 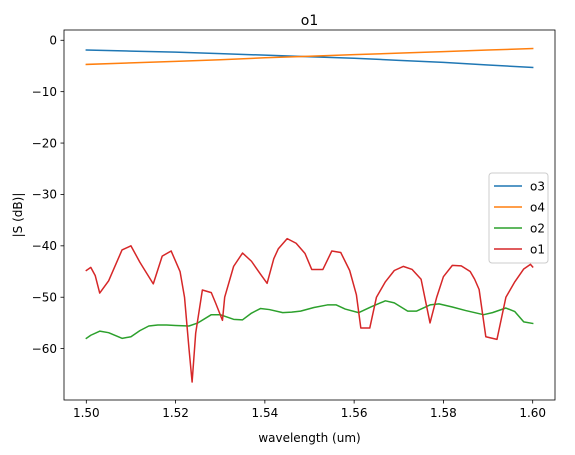 I want to click on y-tick-label: 0, so click(x=53, y=41).